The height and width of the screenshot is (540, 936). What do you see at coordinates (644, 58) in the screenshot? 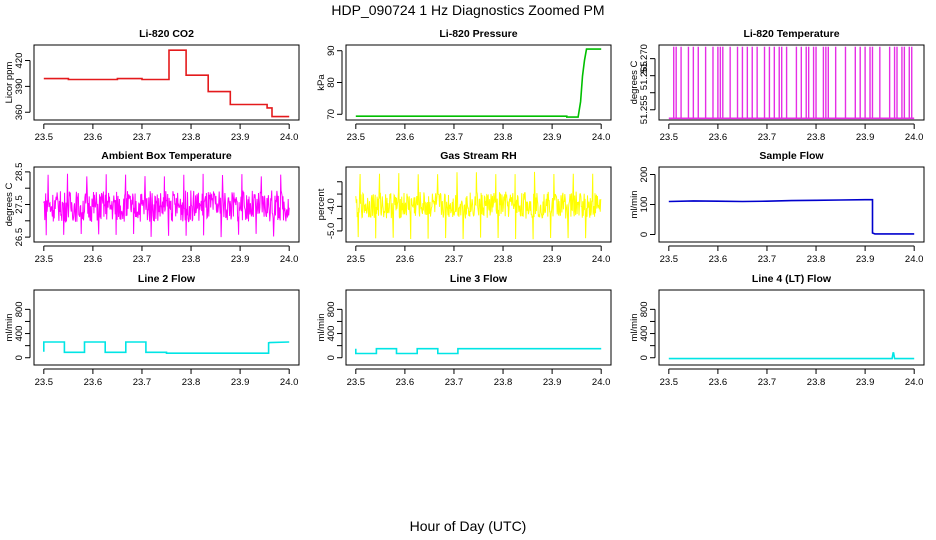
I see `y-tick-label: 51.270` at bounding box center [644, 58].